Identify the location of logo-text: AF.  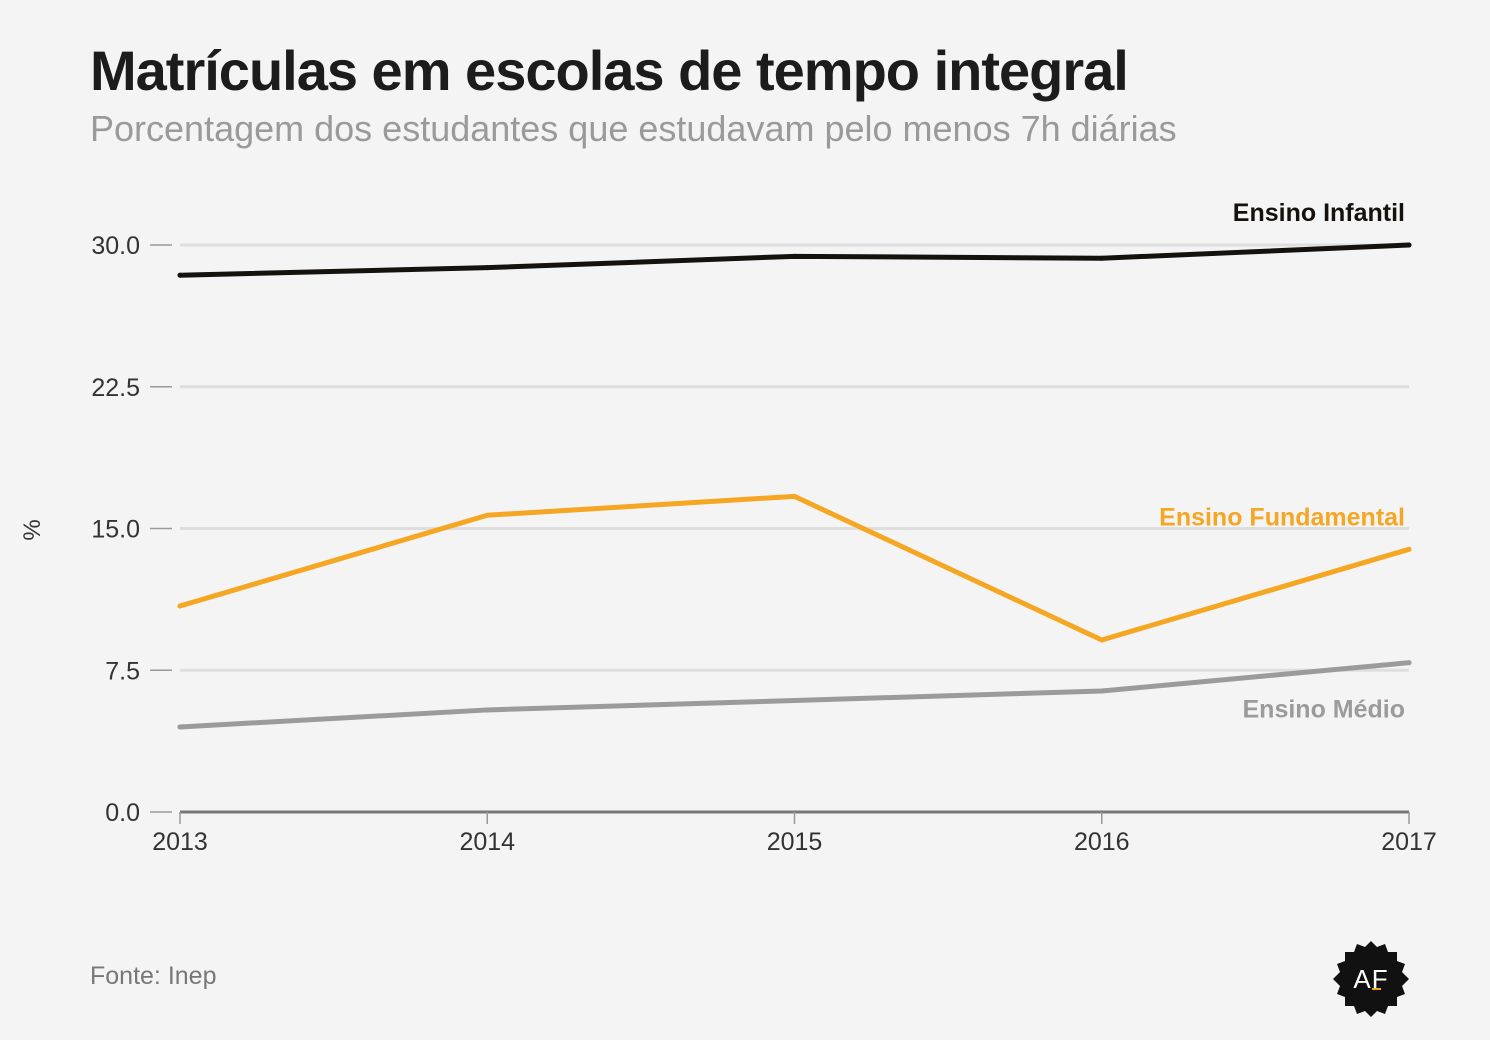
(1371, 979).